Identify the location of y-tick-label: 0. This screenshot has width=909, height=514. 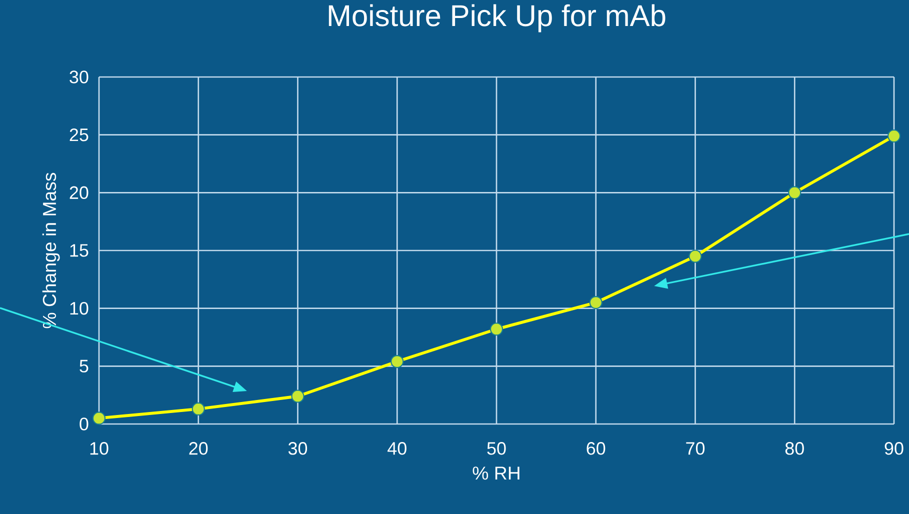
(84, 424).